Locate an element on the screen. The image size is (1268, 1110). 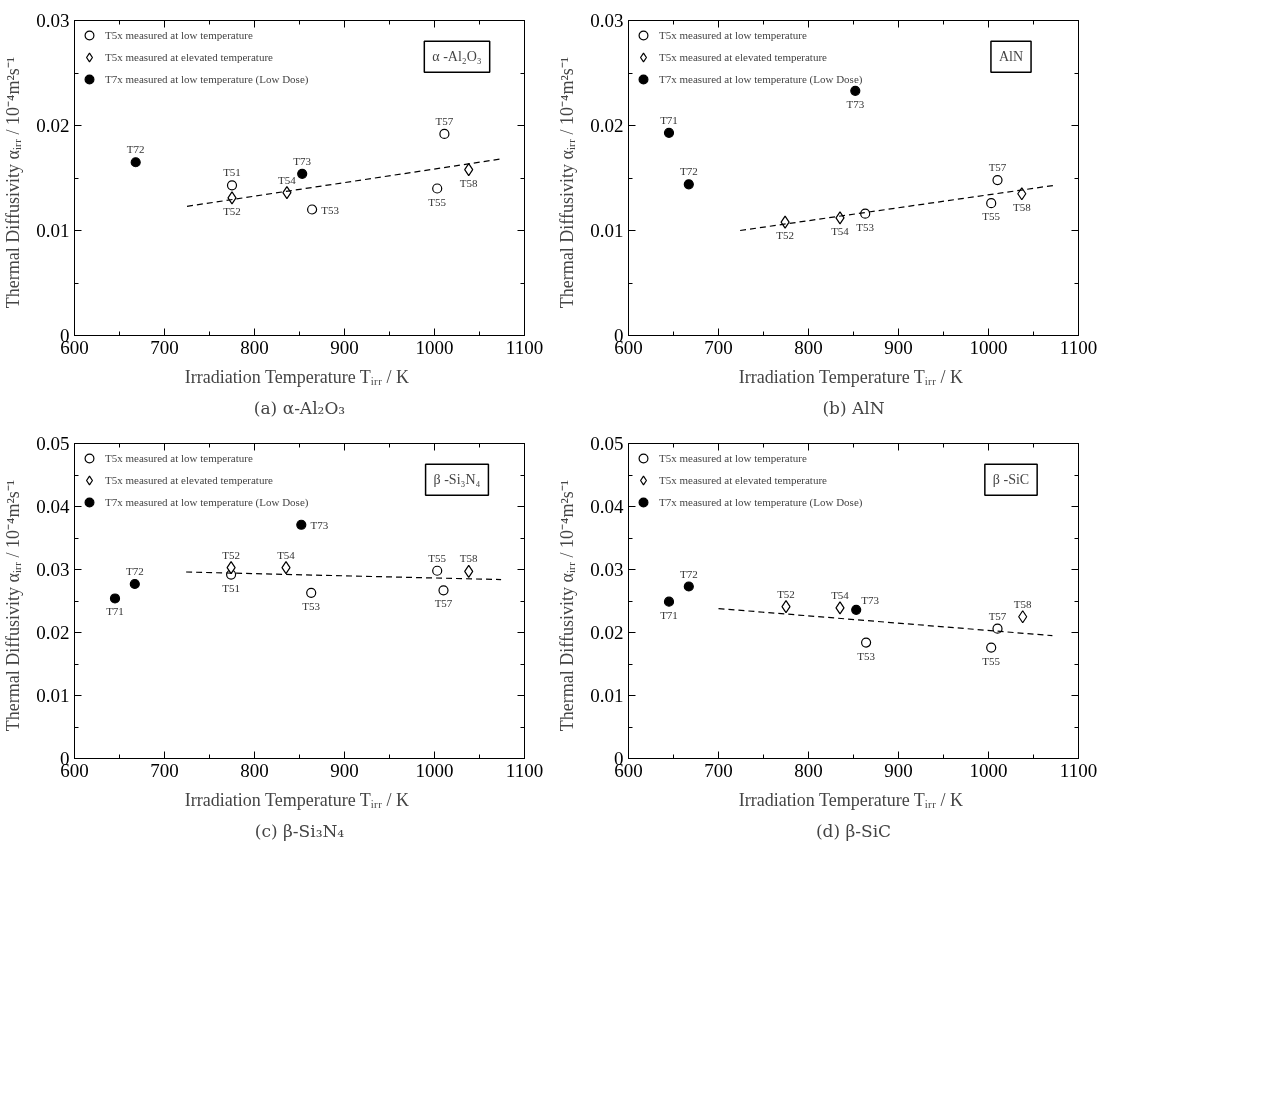
text: (a) α-Al₂O₃ is located at coordinates (299, 407).